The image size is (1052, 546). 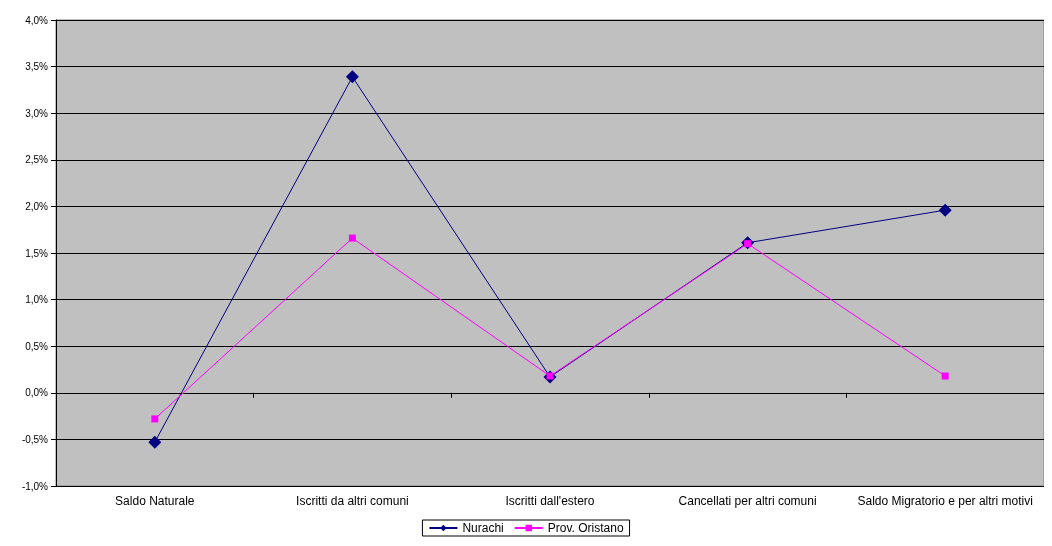 I want to click on y-tick-label: 2,0%, so click(x=37, y=206).